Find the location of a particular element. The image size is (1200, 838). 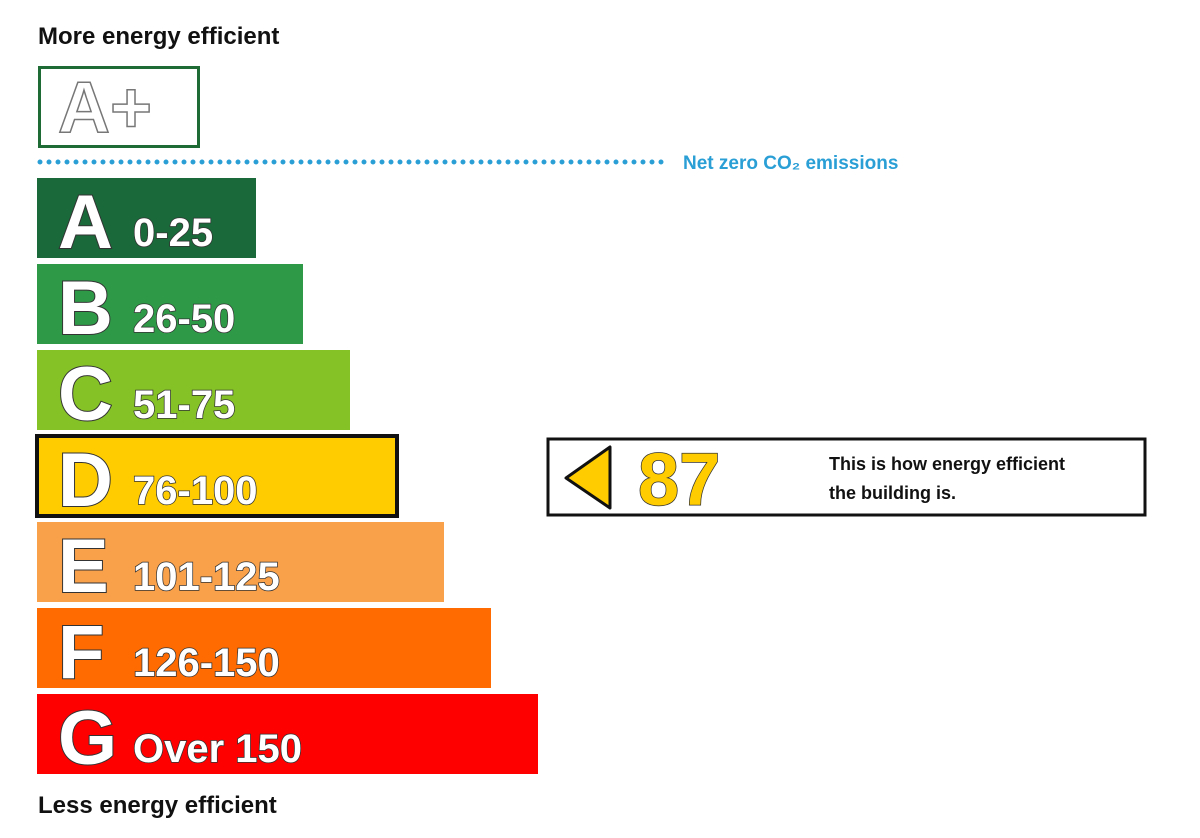

band-letter: G is located at coordinates (87, 738).